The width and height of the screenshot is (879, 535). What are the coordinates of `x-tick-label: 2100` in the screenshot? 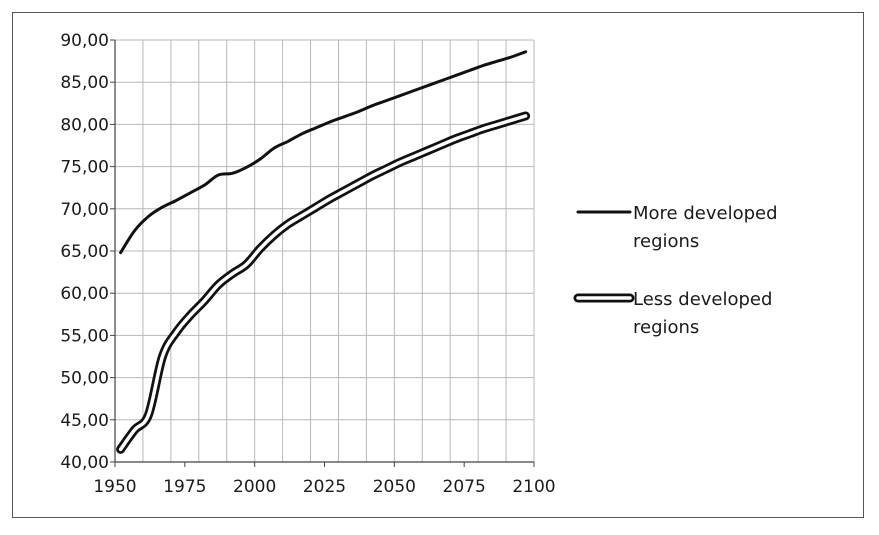 It's located at (533, 487).